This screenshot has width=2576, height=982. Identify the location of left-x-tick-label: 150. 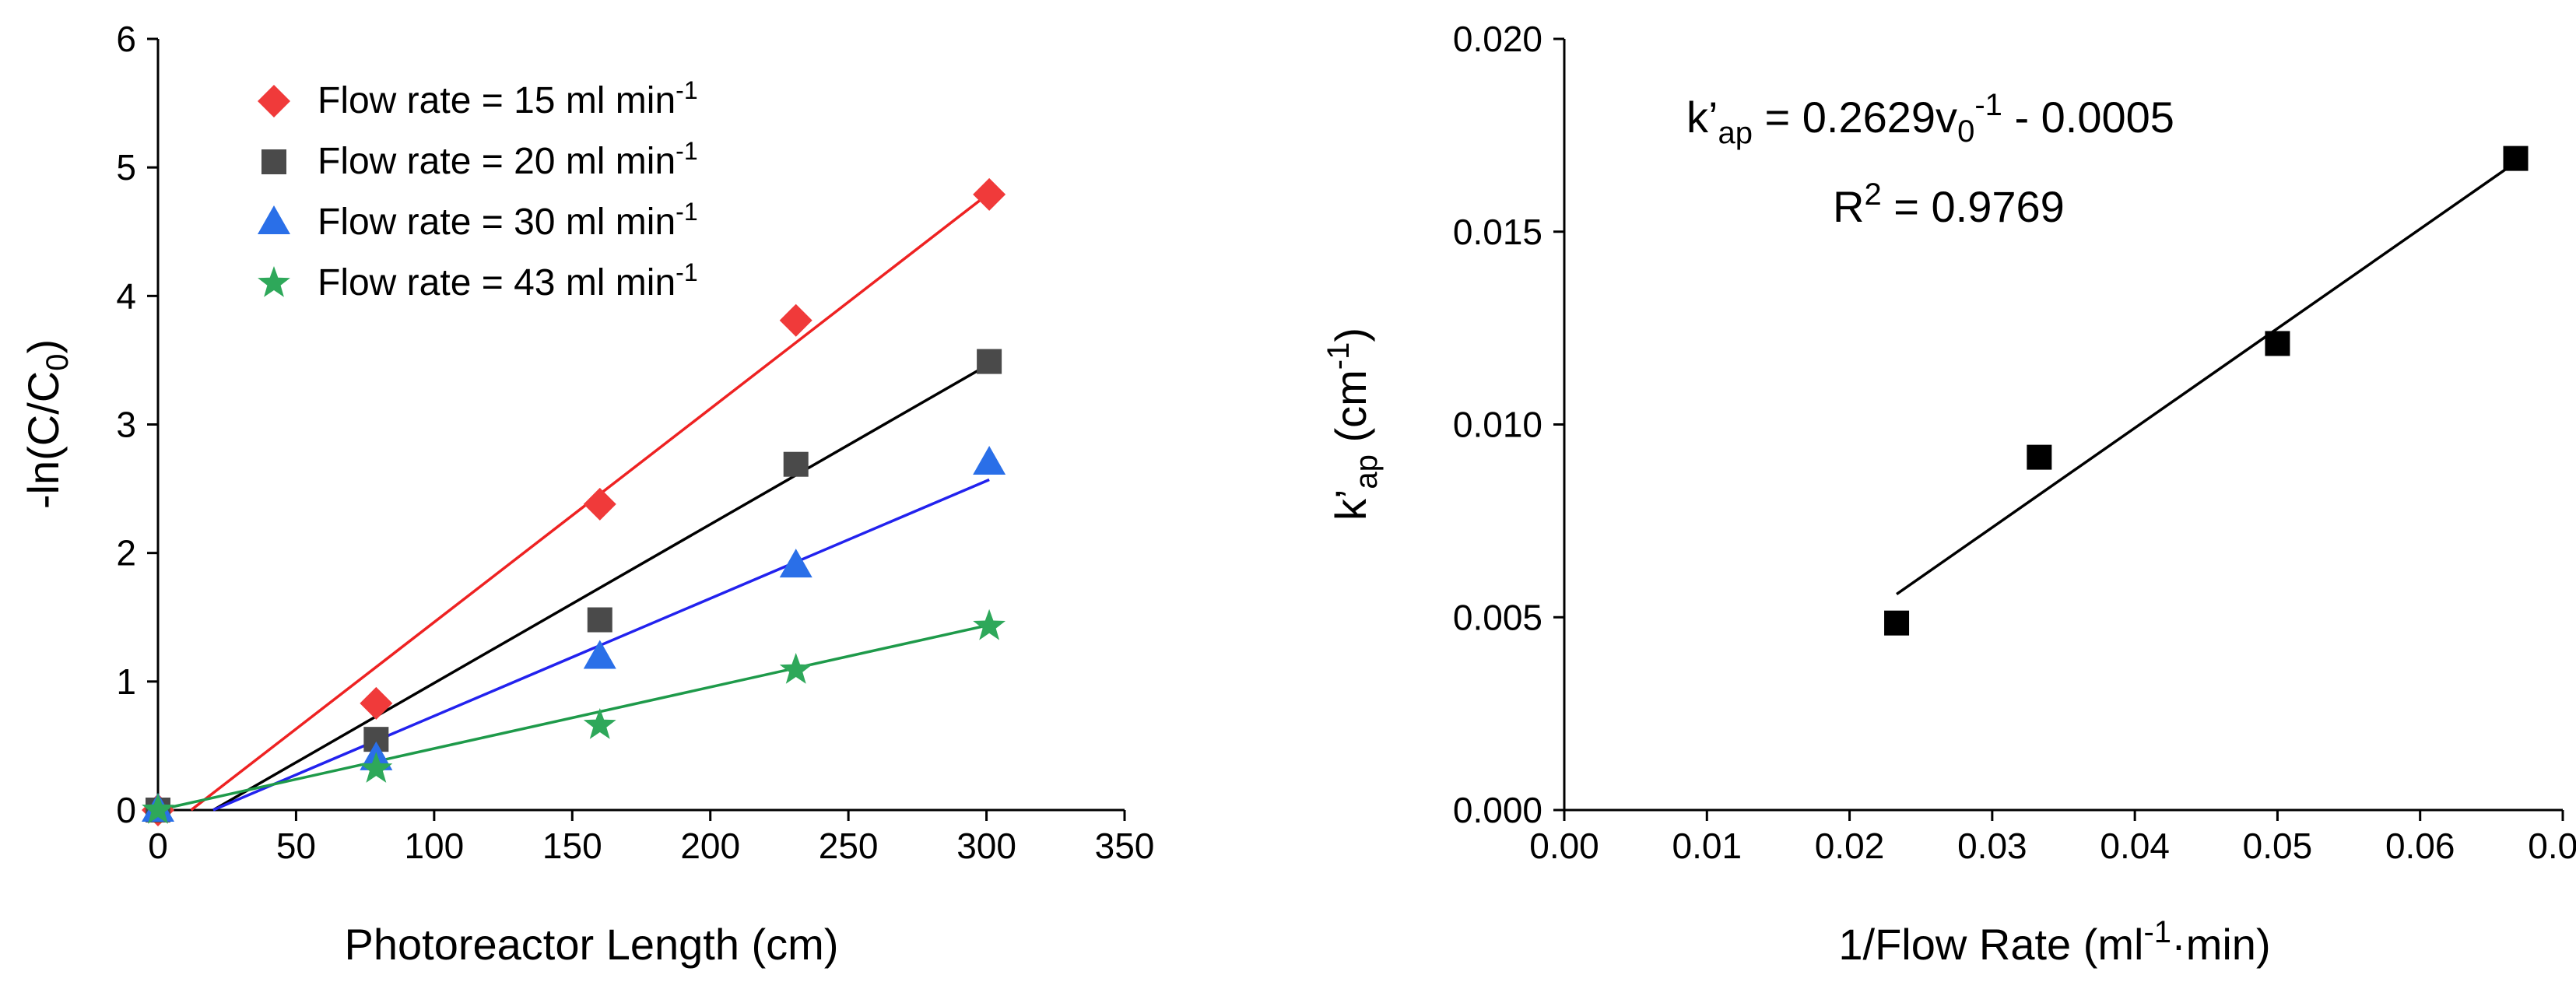
(572, 846).